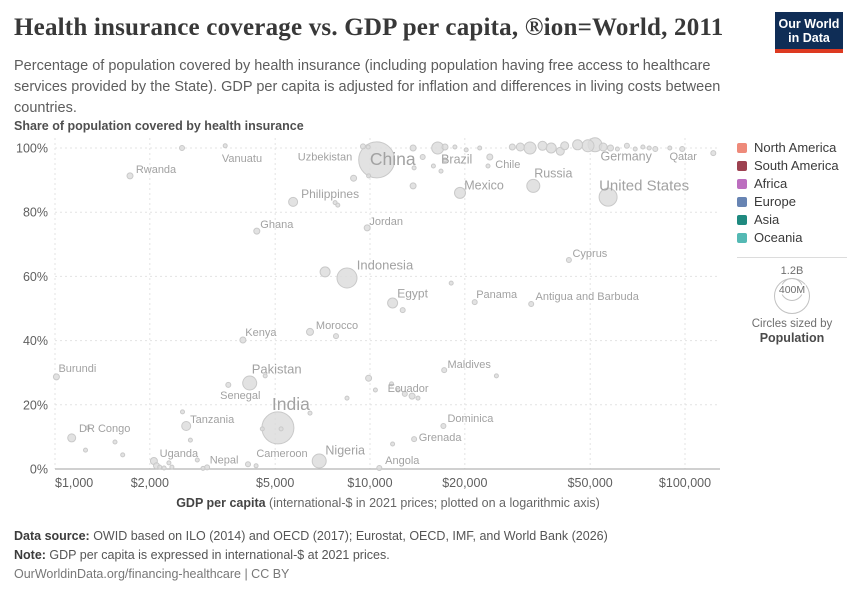 This screenshot has width=850, height=600. Describe the element at coordinates (444, 370) in the screenshot. I see `data-point-maldives` at that location.